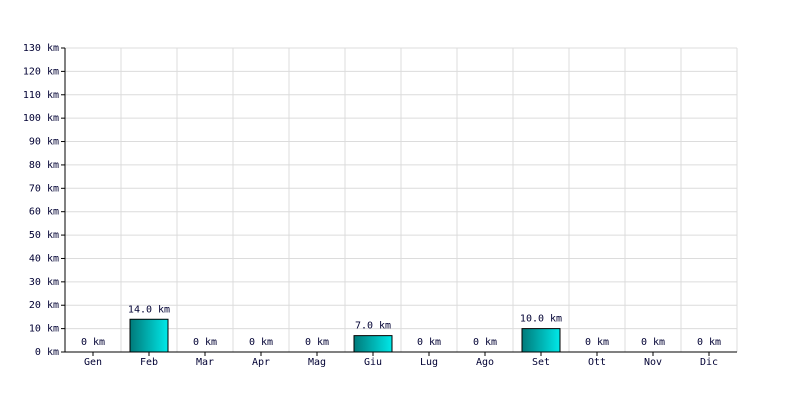 Image resolution: width=800 pixels, height=400 pixels. I want to click on y-tick-label: 20 km, so click(44, 305).